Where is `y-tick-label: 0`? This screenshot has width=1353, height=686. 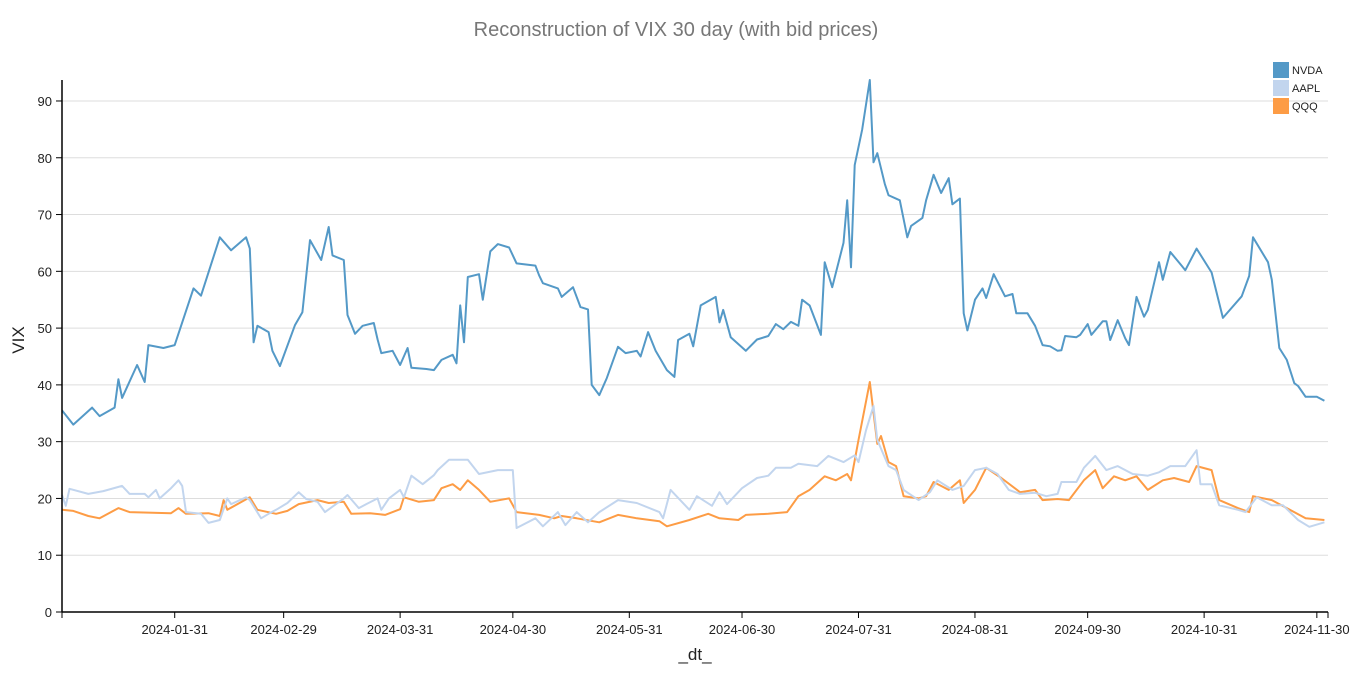
y-tick-label: 0 is located at coordinates (48, 612).